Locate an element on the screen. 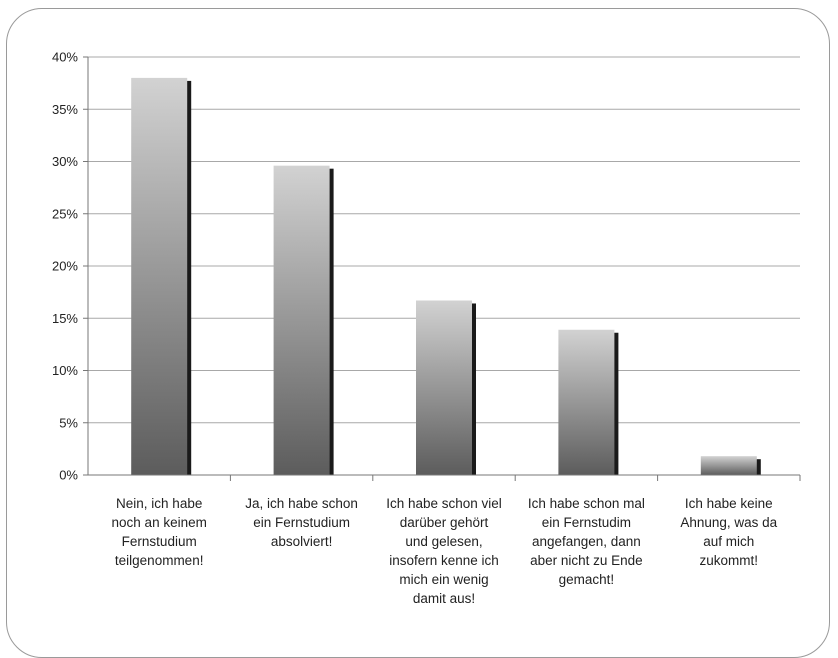 This screenshot has height=658, width=838. y-tick-label: 35% is located at coordinates (65, 109).